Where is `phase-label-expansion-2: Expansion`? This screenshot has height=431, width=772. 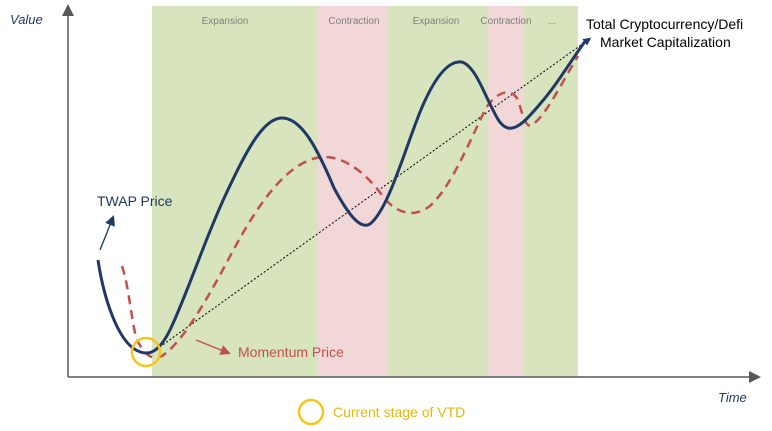 phase-label-expansion-2: Expansion is located at coordinates (436, 21).